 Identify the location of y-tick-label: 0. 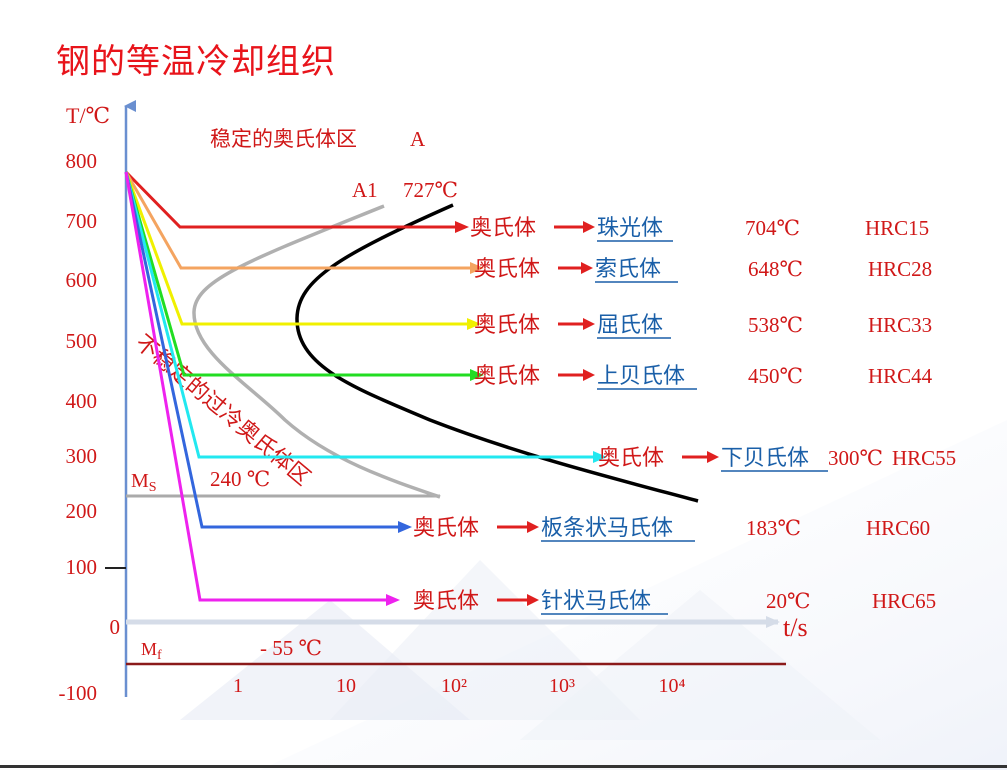
(115, 627).